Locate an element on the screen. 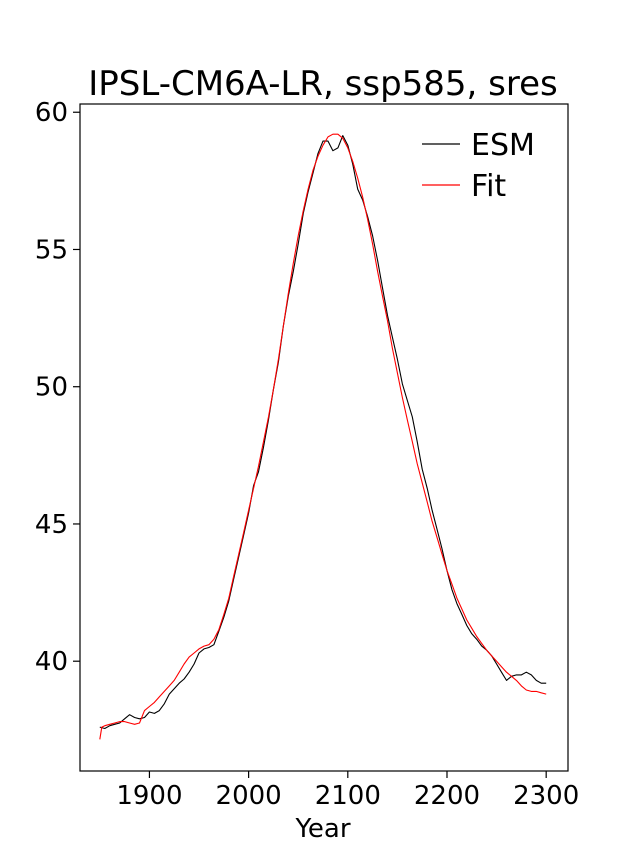  legend-label-fit: Fit is located at coordinates (488, 186).